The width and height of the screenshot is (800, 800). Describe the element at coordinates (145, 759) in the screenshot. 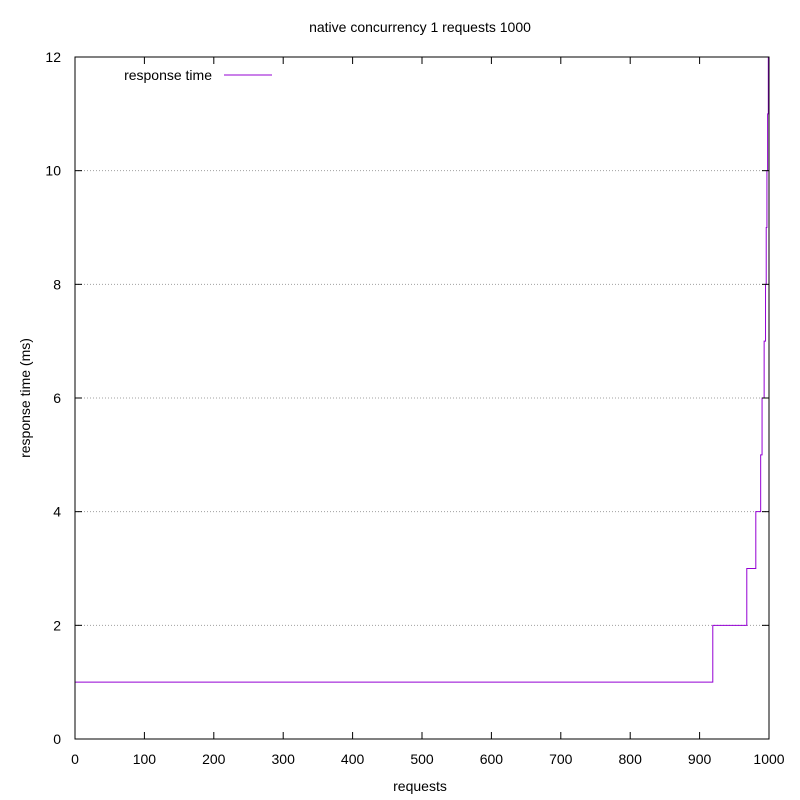

I see `x-tick-label: 100` at that location.